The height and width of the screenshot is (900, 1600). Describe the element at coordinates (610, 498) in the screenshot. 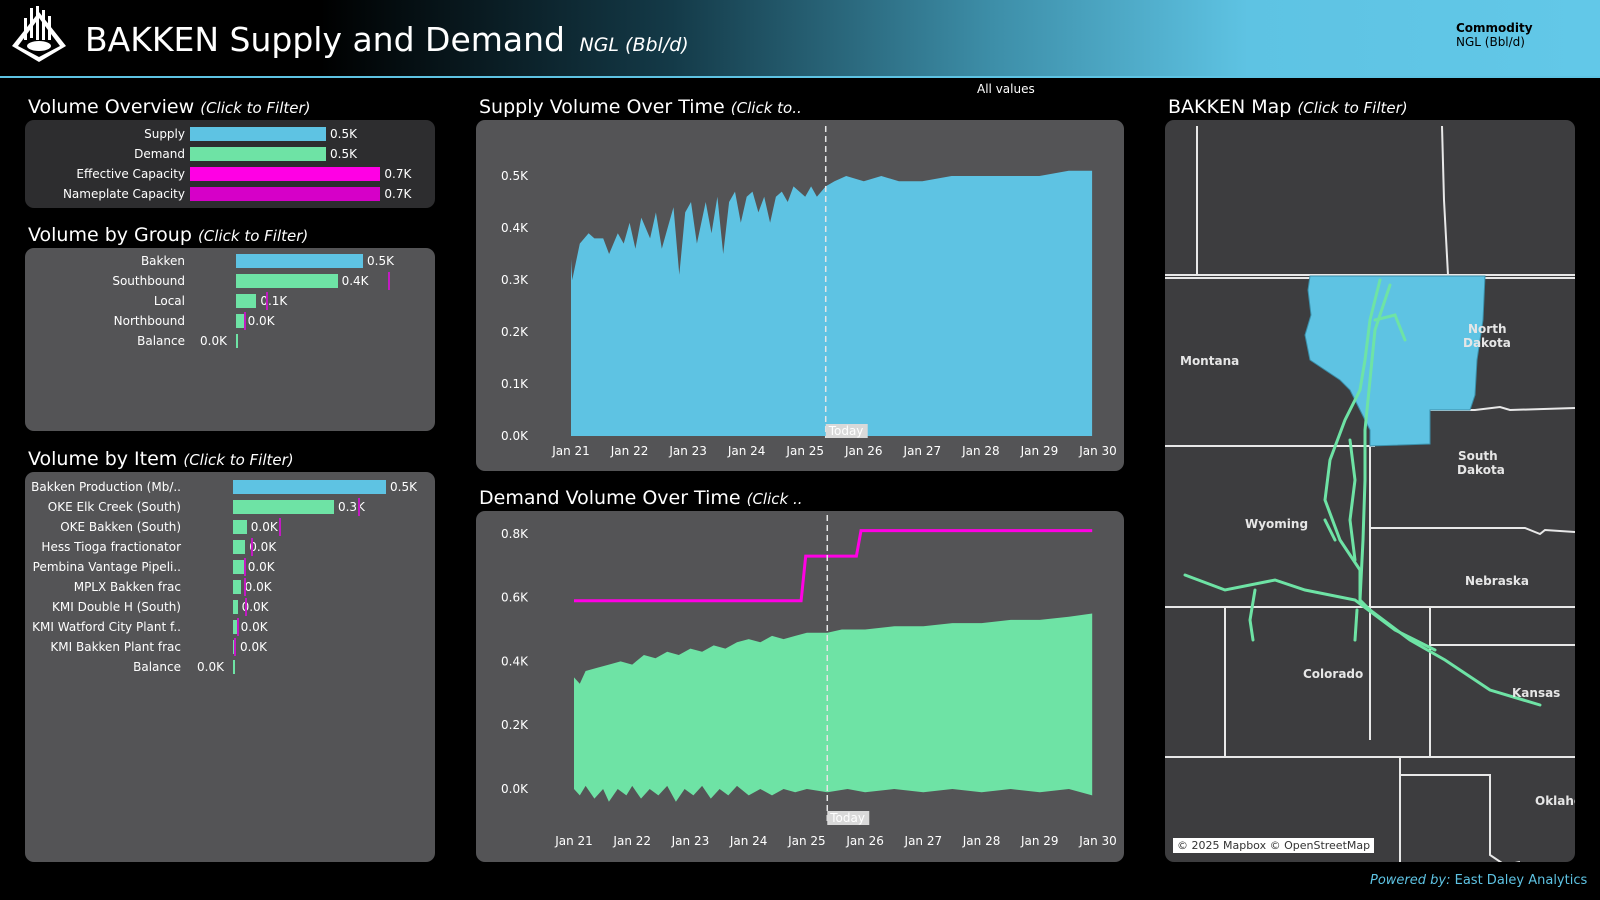

I see `demand-chart-title-text: Demand Volume Over Time` at that location.